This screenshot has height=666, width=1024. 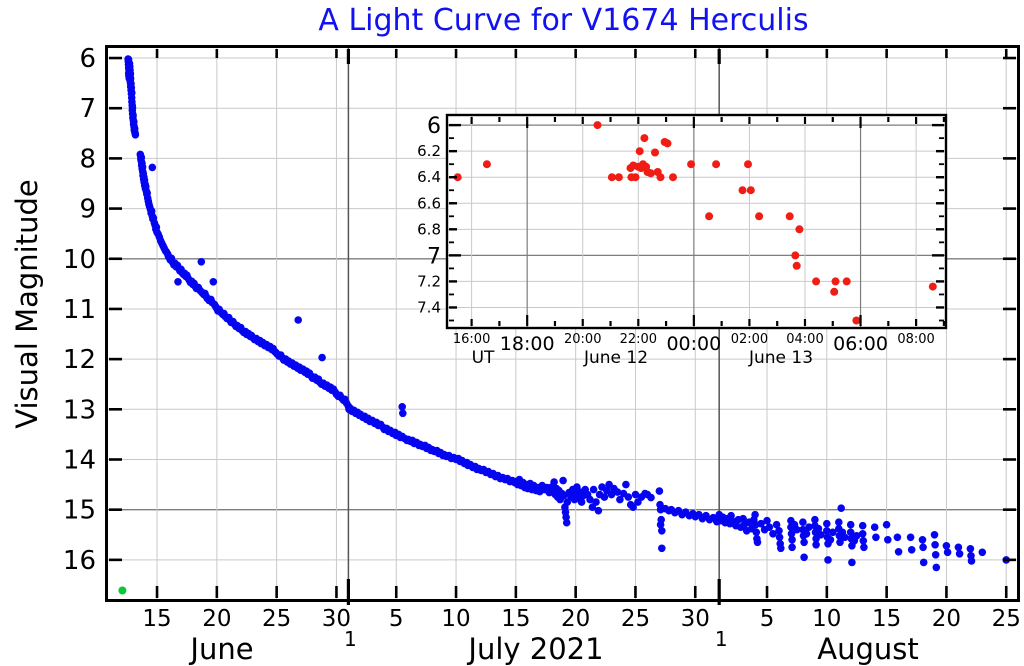 What do you see at coordinates (79, 511) in the screenshot?
I see `y-tick-label: 15` at bounding box center [79, 511].